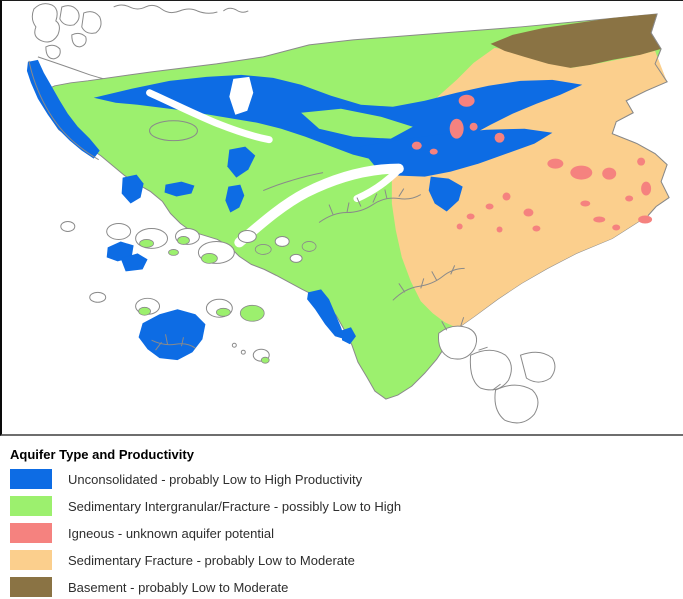 This screenshot has width=683, height=599. What do you see at coordinates (346, 587) in the screenshot?
I see `legend-item-basement: Basement - probably Low to Moderate` at bounding box center [346, 587].